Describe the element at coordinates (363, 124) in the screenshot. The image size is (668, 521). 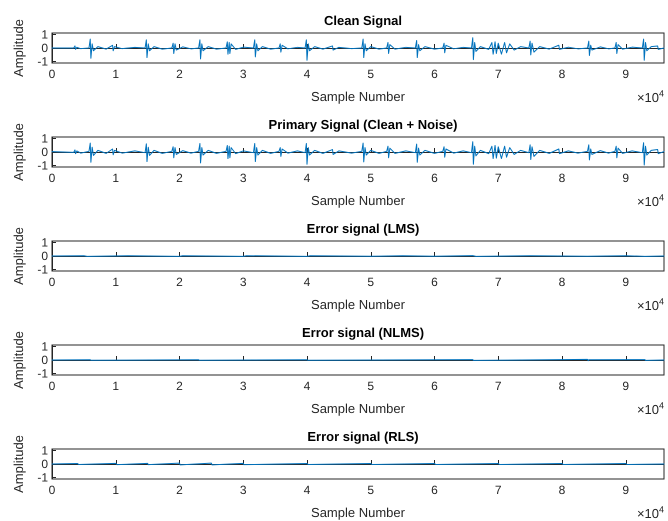
I see `chart-title: Primary Signal (Clean + Noise)` at that location.